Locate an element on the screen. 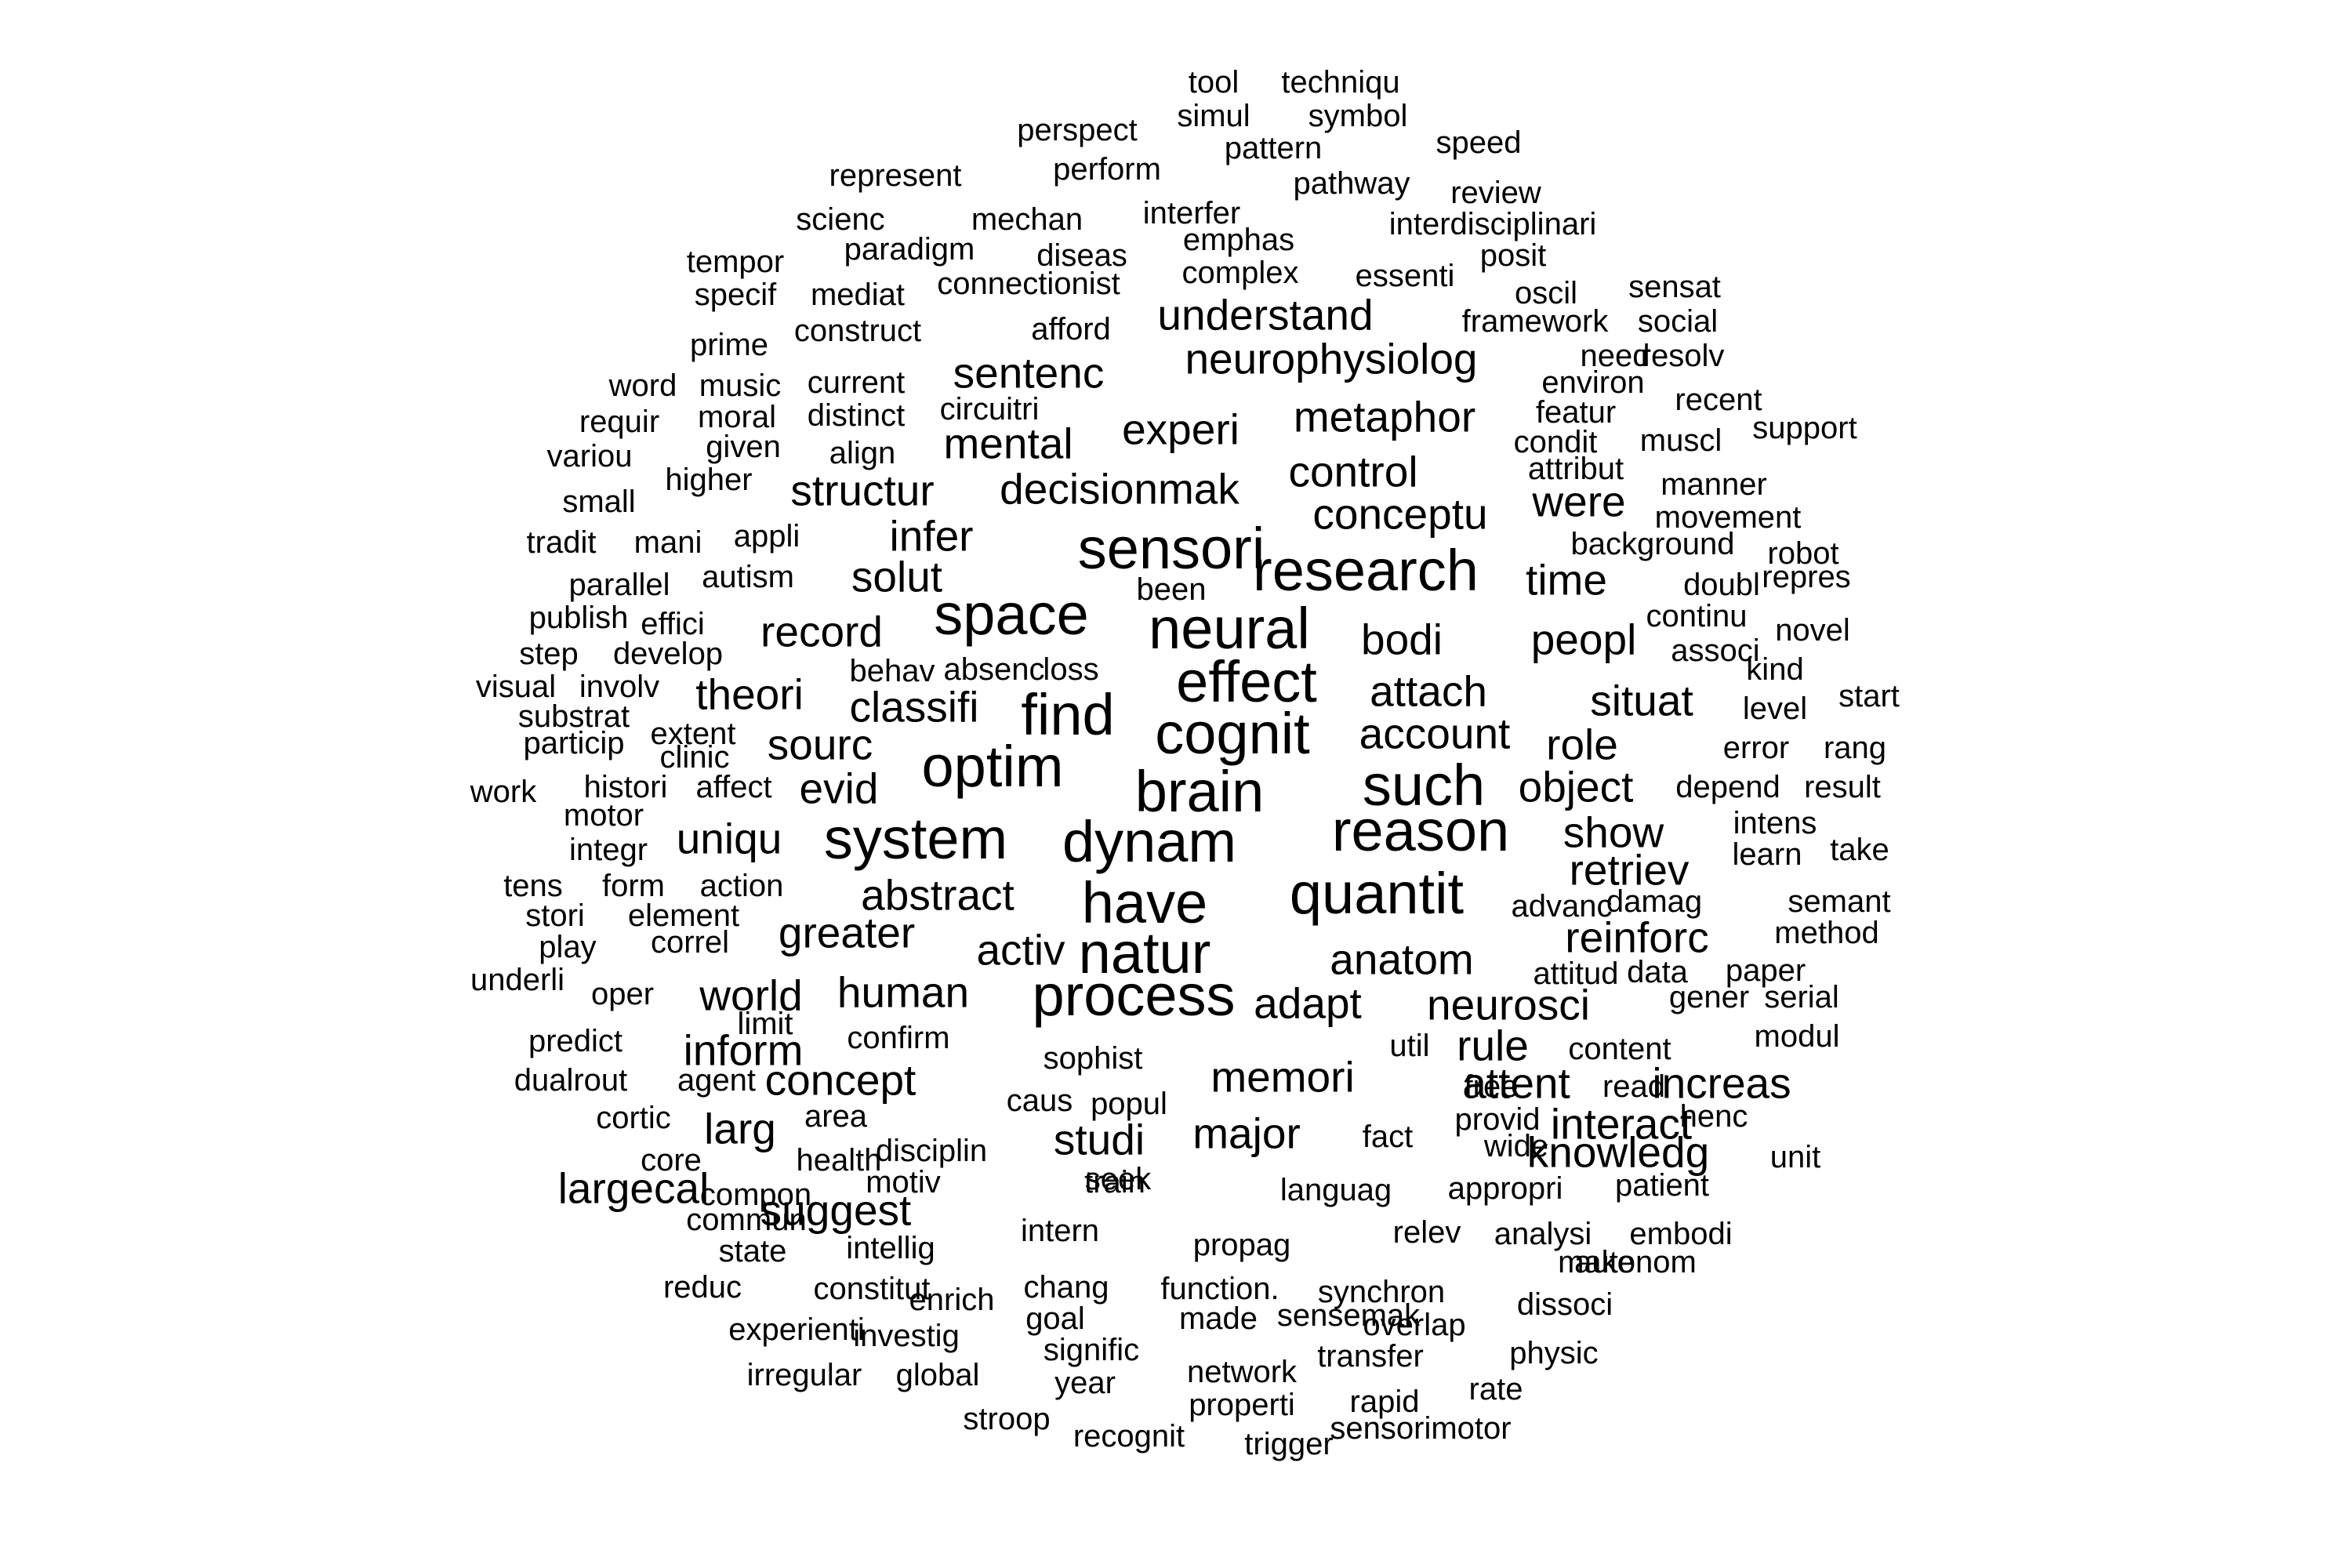  cloud-word-inform: inform is located at coordinates (743, 1050).